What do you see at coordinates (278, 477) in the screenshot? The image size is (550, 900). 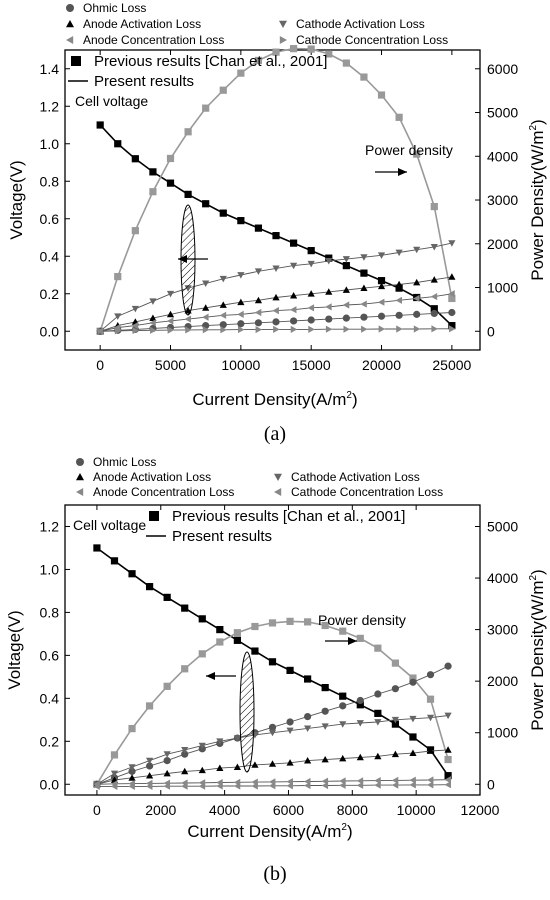 I see `legend-marker-cathode_act` at bounding box center [278, 477].